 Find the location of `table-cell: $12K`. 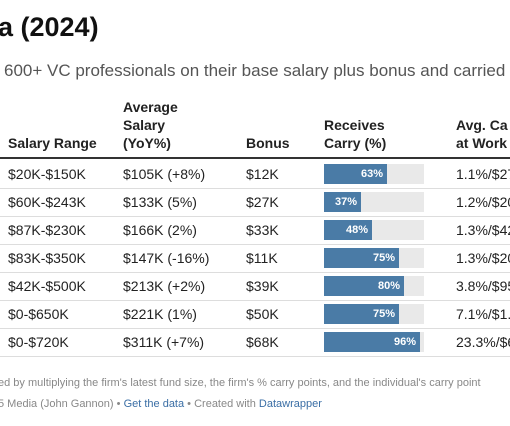

table-cell: $12K is located at coordinates (262, 174).